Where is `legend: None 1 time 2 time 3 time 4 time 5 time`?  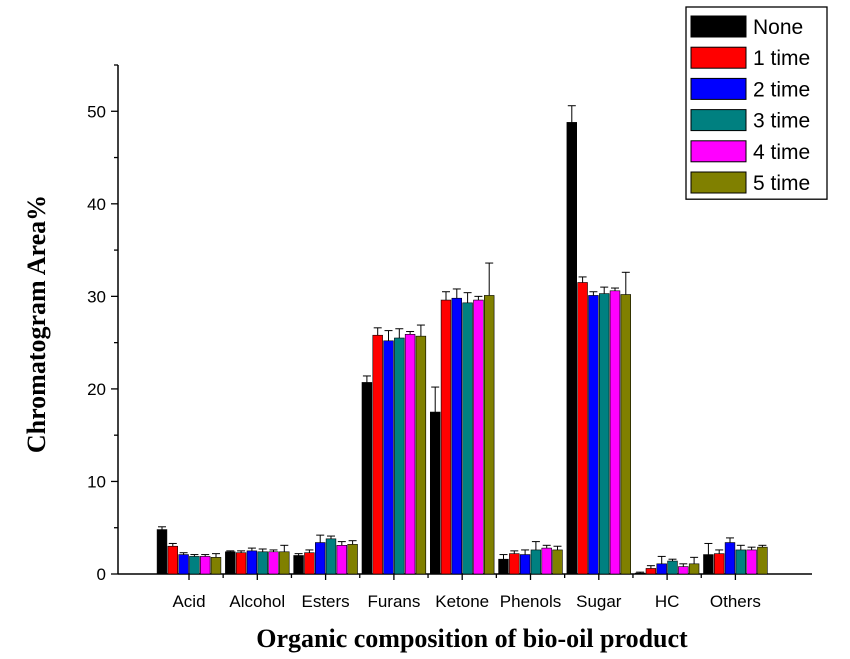 legend: None 1 time 2 time 3 time 4 time 5 time is located at coordinates (756, 103).